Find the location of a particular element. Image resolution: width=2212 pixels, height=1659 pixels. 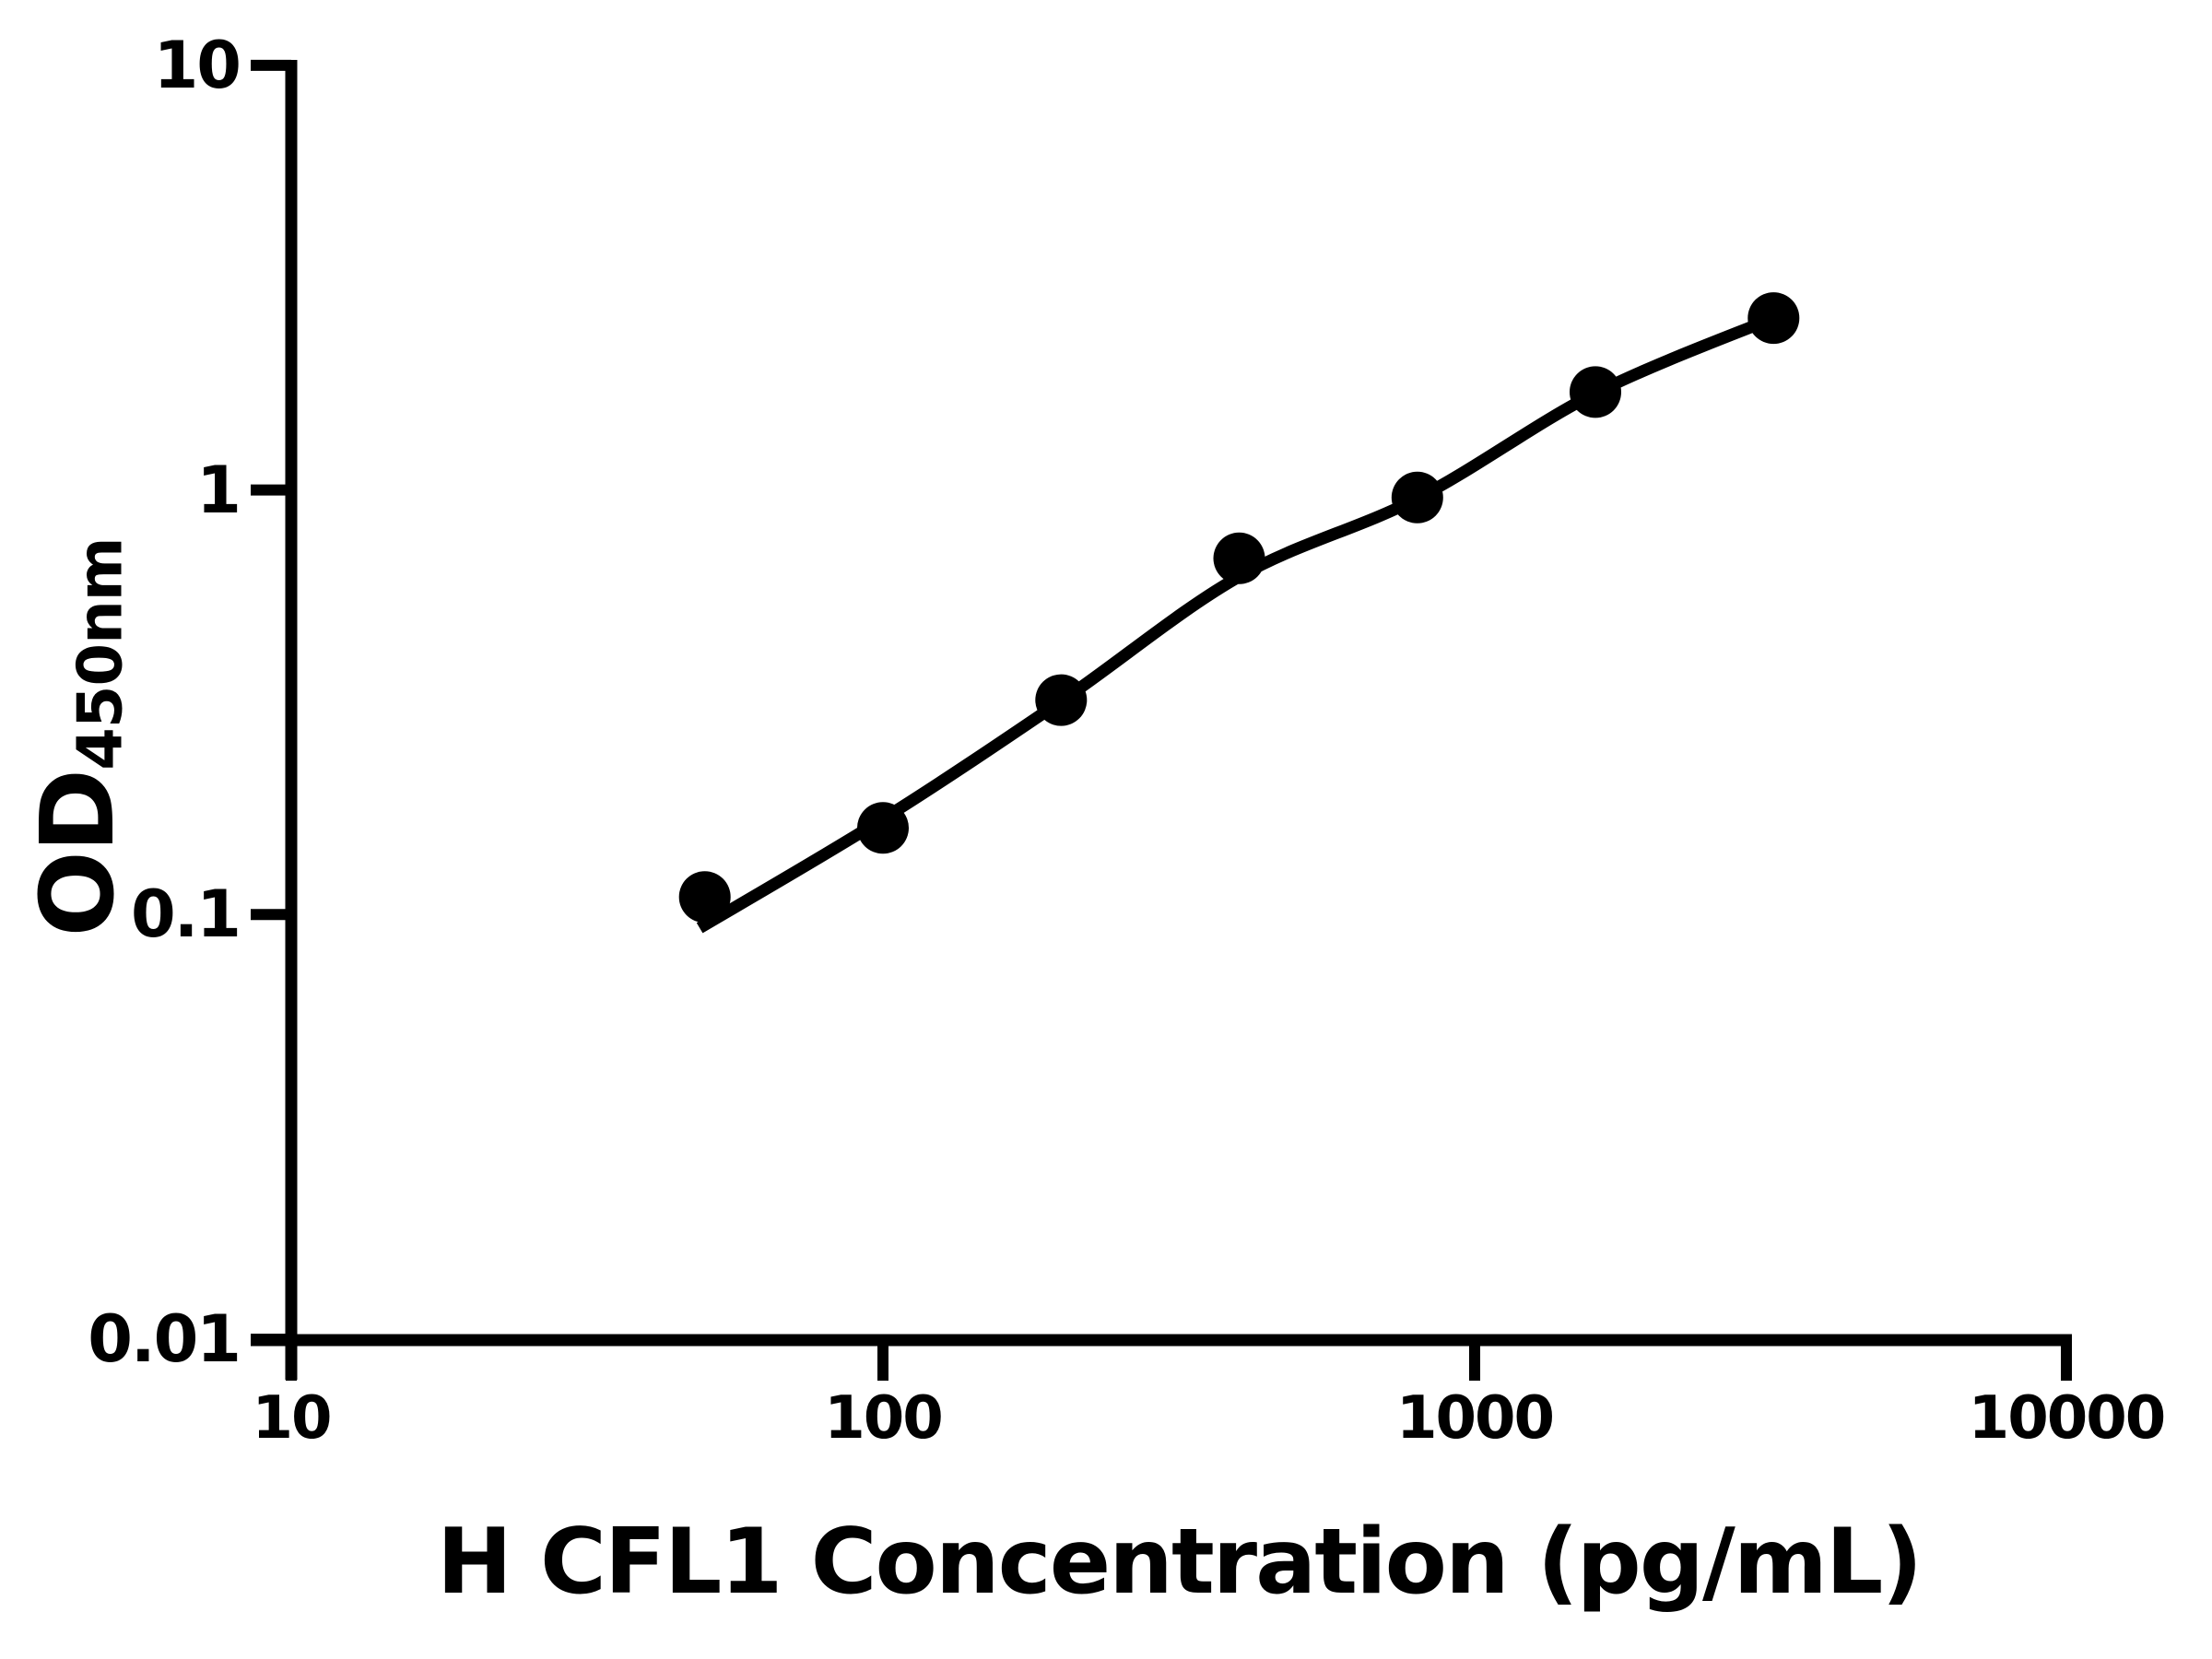

x-tick-label: 10000 is located at coordinates (2067, 1418).